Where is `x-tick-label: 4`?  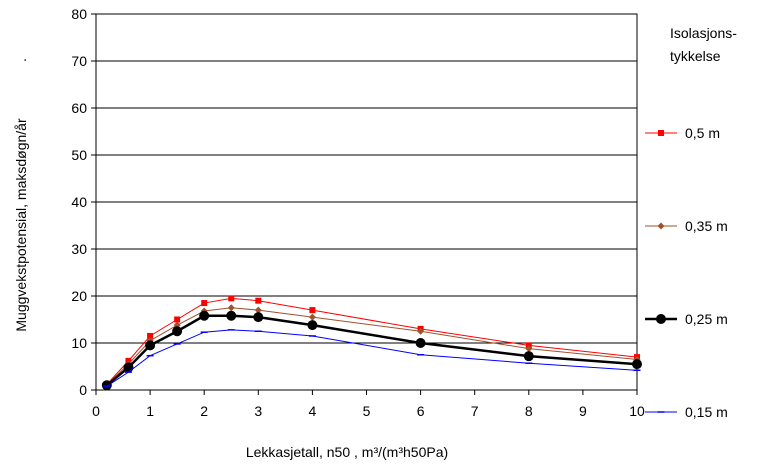
x-tick-label: 4 is located at coordinates (313, 411).